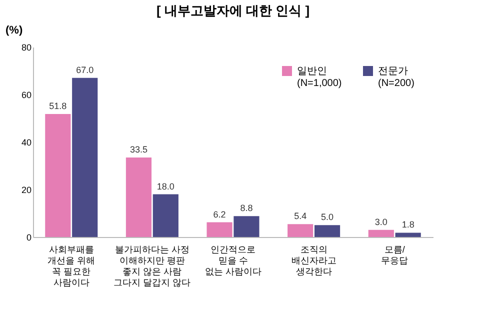 The image size is (480, 310). Describe the element at coordinates (313, 260) in the screenshot. I see `x-tick-label: 조직의 배신자라고 생각한다` at that location.